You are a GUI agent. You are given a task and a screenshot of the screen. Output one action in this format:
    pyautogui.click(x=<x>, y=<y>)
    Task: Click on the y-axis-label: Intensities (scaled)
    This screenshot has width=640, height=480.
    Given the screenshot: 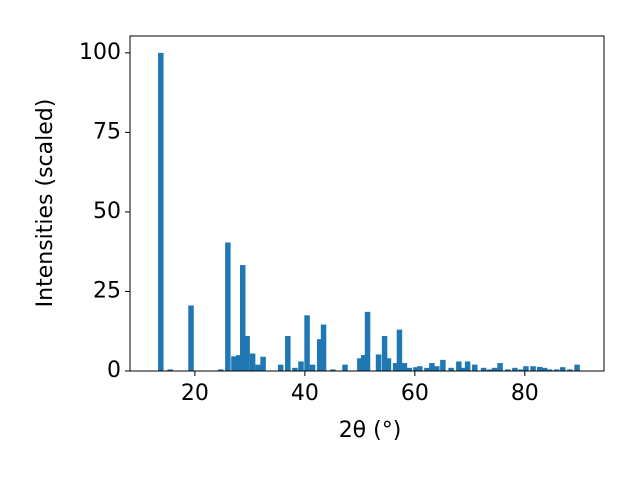 What is the action you would take?
    pyautogui.click(x=45, y=203)
    